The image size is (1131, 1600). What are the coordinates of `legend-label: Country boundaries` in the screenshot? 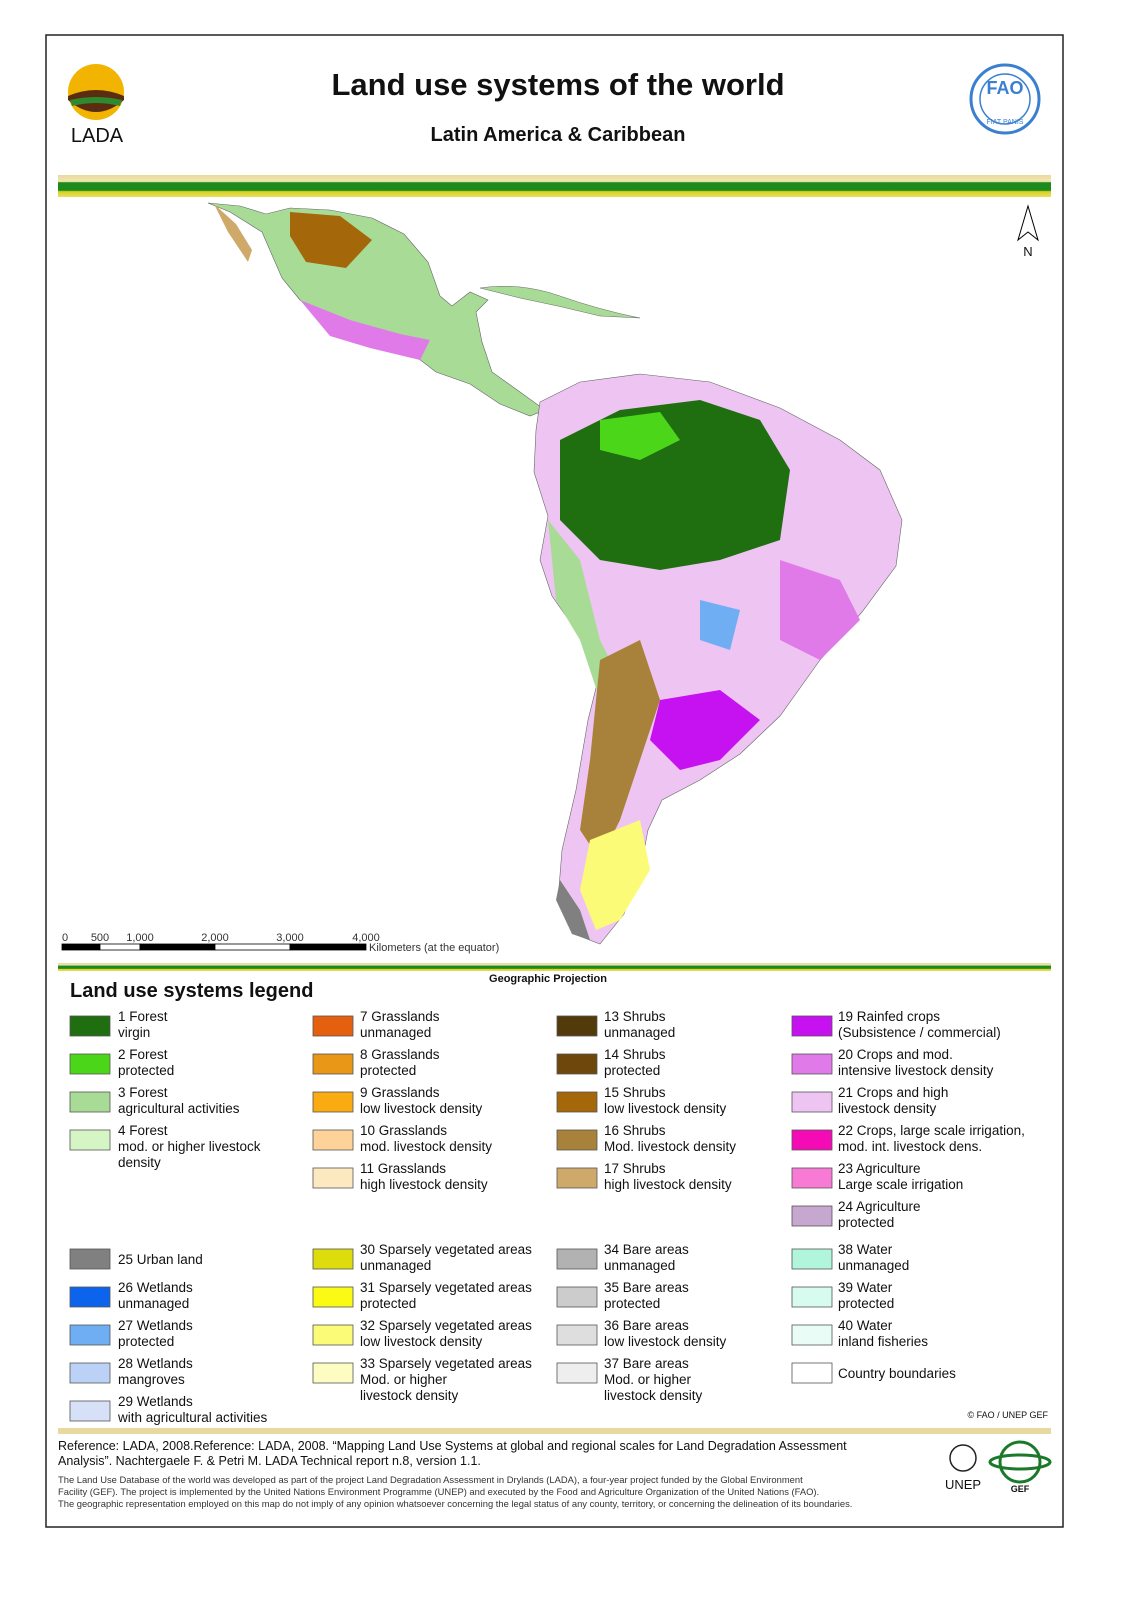 It's located at (897, 1373).